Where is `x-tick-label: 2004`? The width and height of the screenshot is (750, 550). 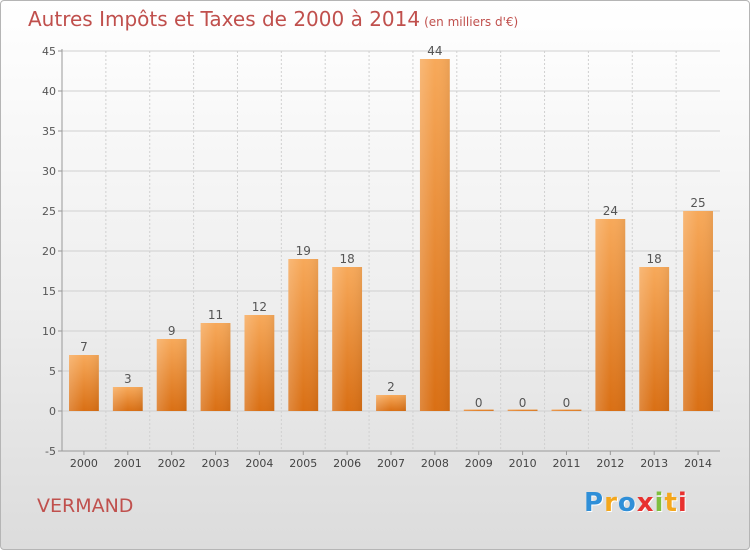 x-tick-label: 2004 is located at coordinates (259, 463).